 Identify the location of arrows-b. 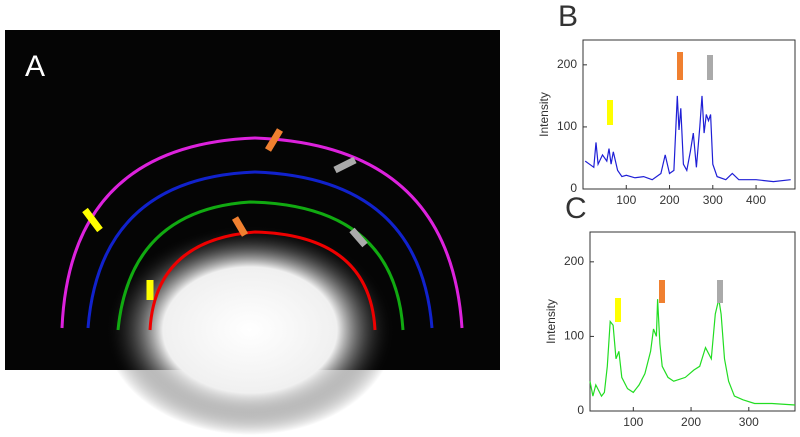
(665, 187).